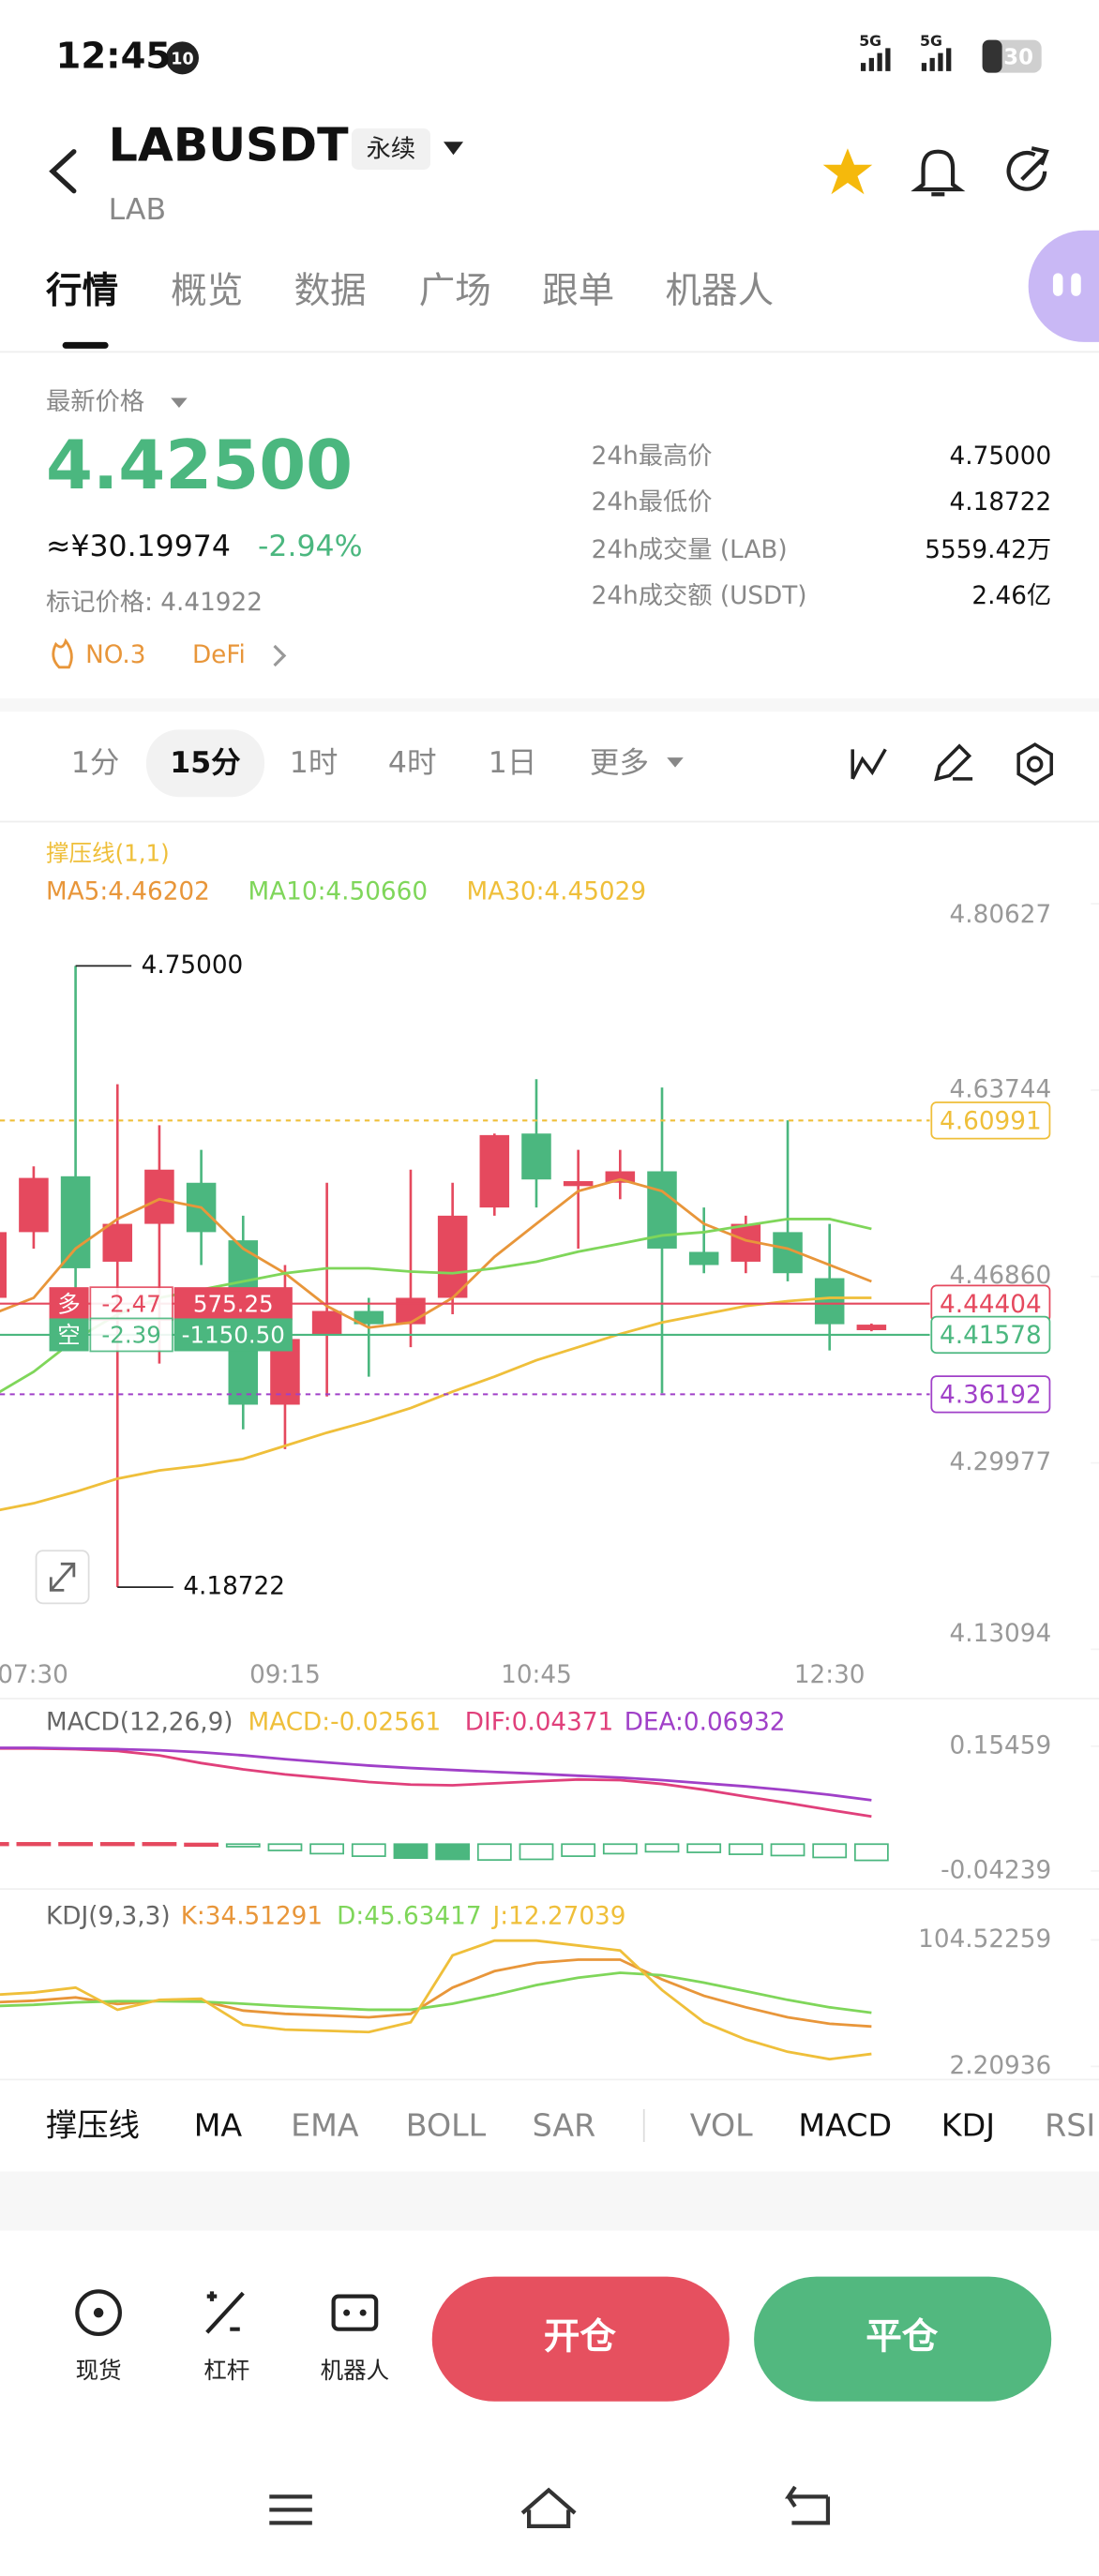 The image size is (1099, 2576). What do you see at coordinates (128, 892) in the screenshot?
I see `legend-entry: MA5:4.46202` at bounding box center [128, 892].